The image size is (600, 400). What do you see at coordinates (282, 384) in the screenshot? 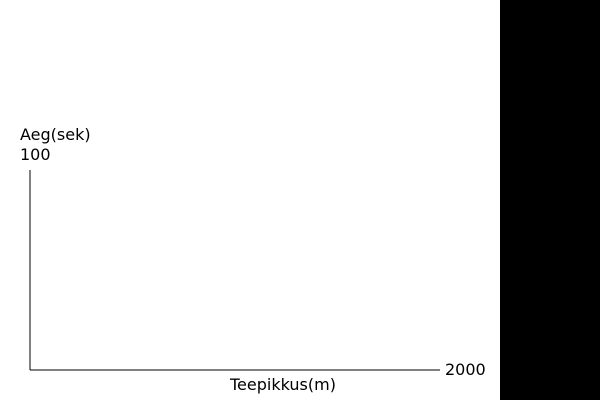
I see `x-axis-label: Teepikkus(m)` at bounding box center [282, 384].